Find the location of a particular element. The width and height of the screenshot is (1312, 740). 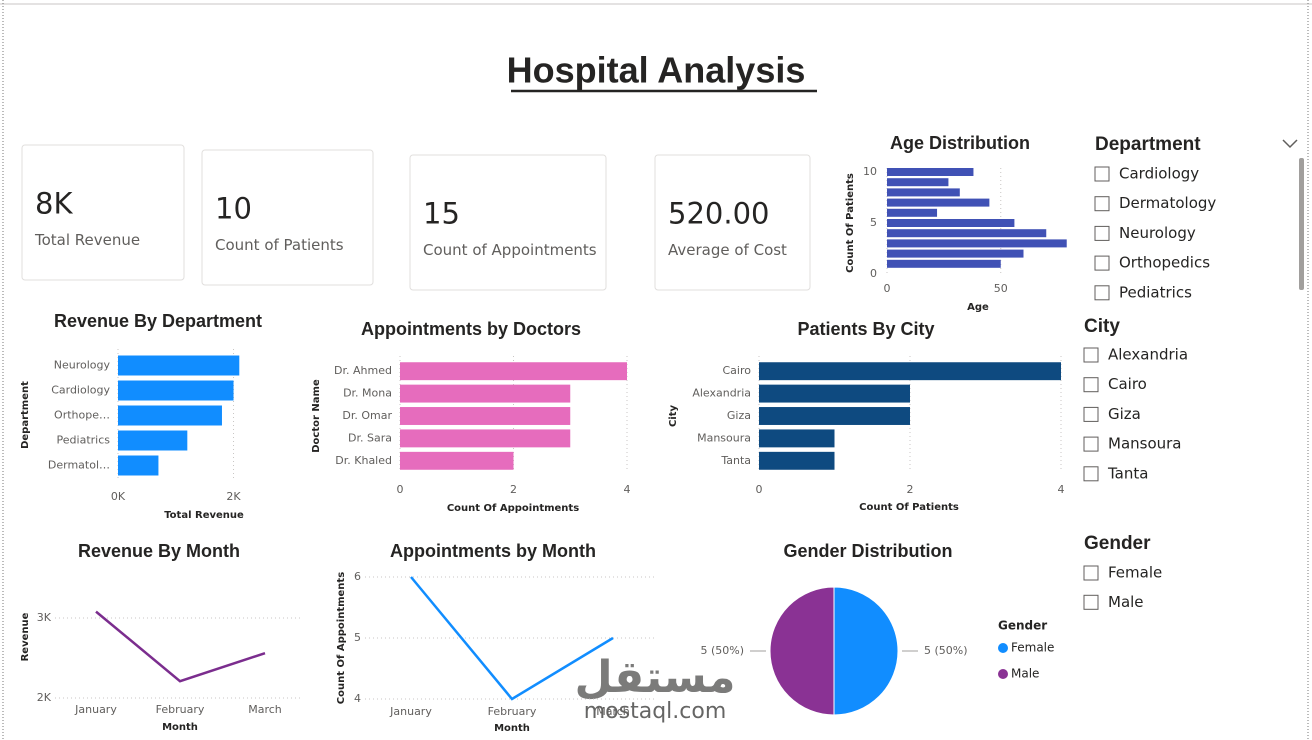

watermark-site: mostaql.com is located at coordinates (655, 711).